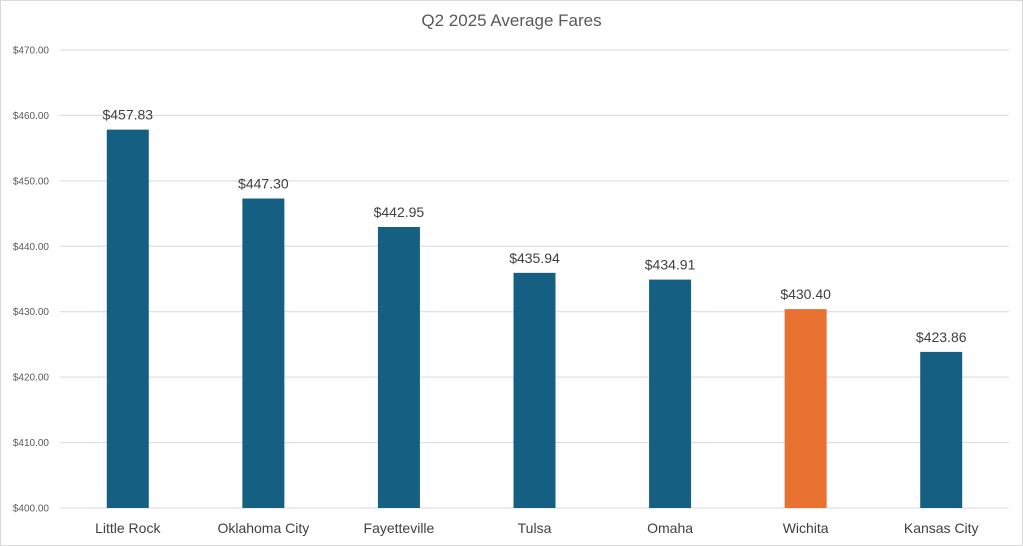  I want to click on y-tick-label: $410.00, so click(31, 443).